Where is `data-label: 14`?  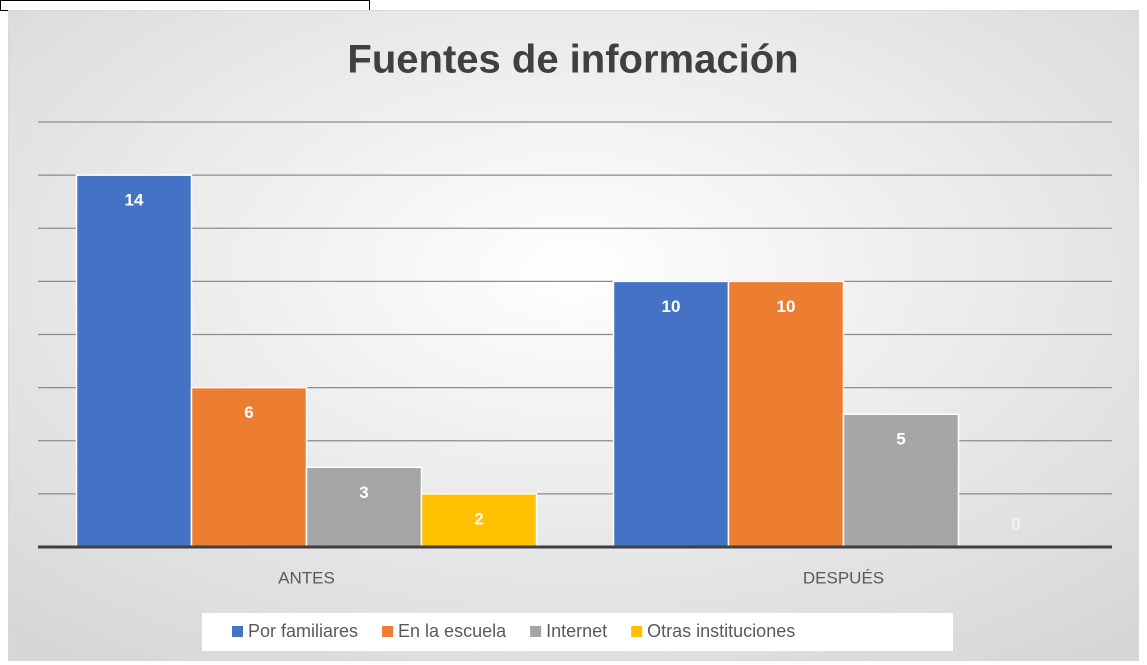
data-label: 14 is located at coordinates (134, 200).